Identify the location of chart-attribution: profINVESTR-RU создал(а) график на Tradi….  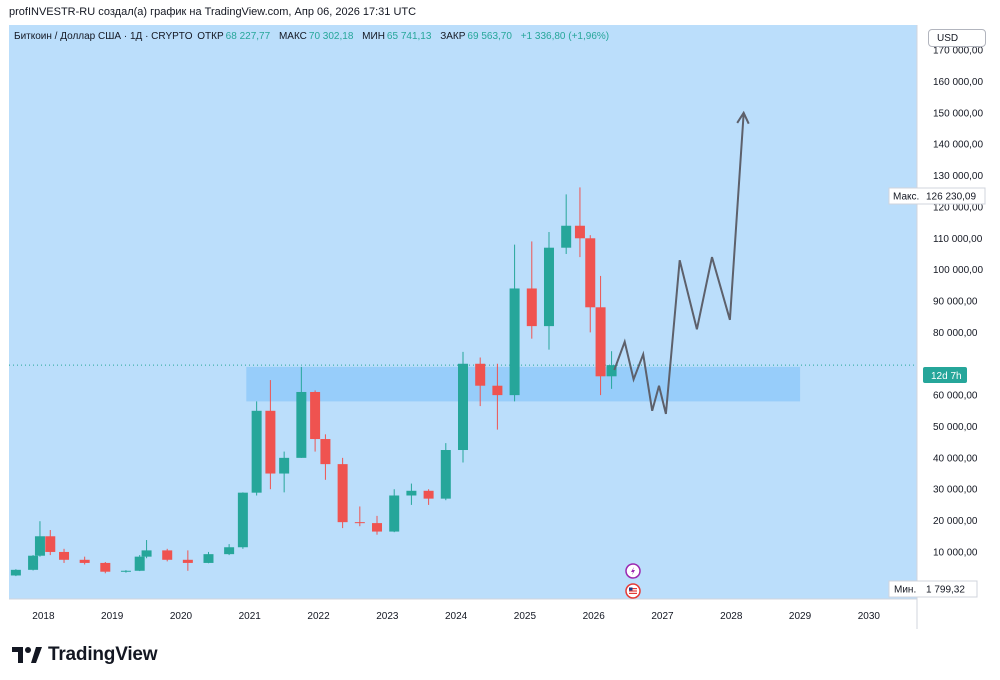
(213, 12).